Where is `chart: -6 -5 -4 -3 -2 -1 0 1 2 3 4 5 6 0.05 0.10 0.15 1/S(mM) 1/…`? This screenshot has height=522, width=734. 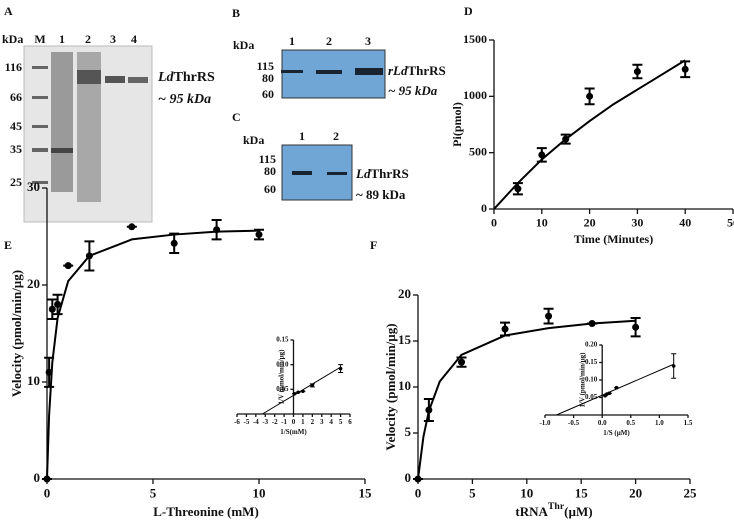
chart: -6 -5 -4 -3 -2 -1 0 1 2 3 4 5 6 0.05 0.10 0.15 1/S(mM) 1/… is located at coordinates (293, 386).